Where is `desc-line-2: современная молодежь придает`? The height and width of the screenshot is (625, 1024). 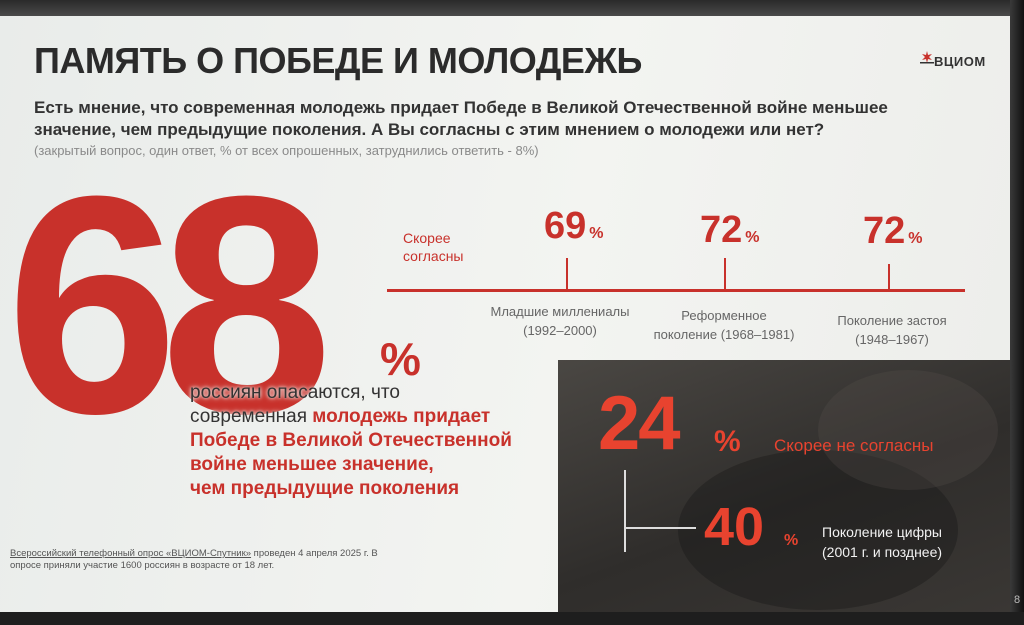
desc-line-2: современная молодежь придает is located at coordinates (370, 417).